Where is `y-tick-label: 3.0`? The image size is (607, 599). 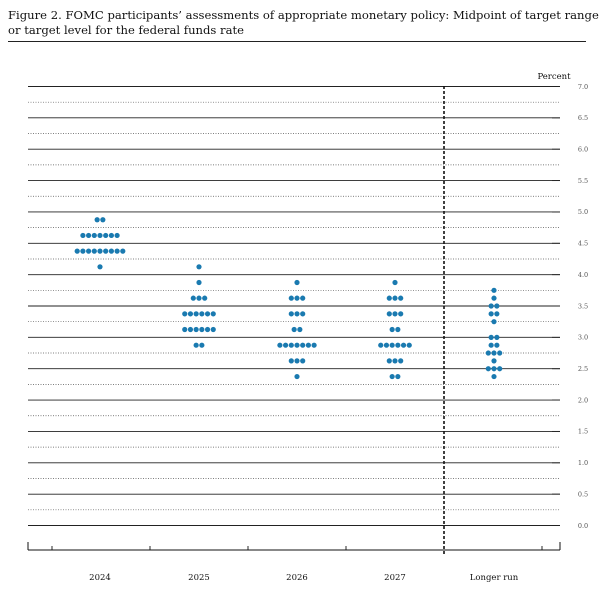
y-tick-label: 3.0 is located at coordinates (583, 338).